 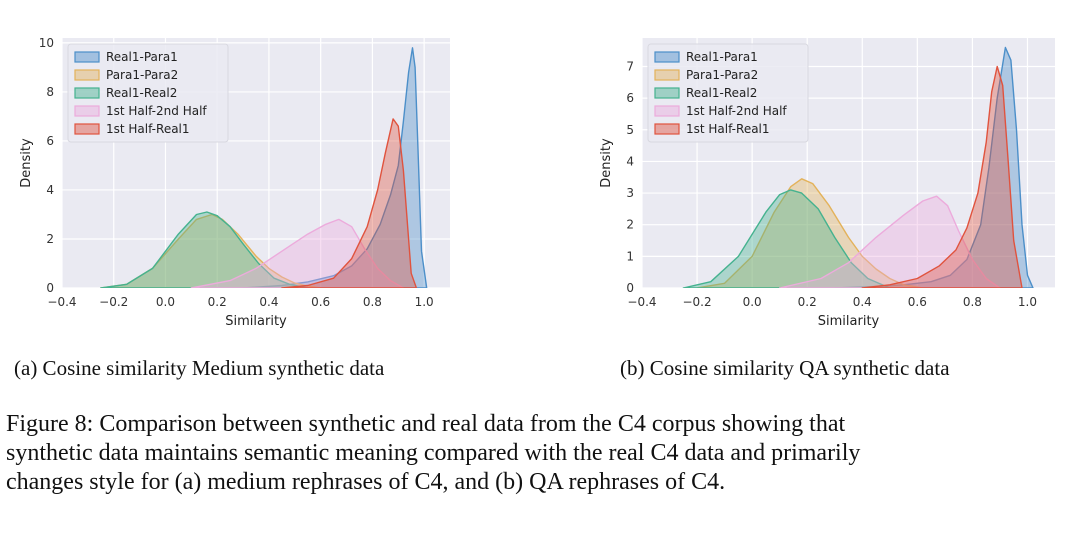 I want to click on y-tick-label: 7, so click(x=630, y=66).